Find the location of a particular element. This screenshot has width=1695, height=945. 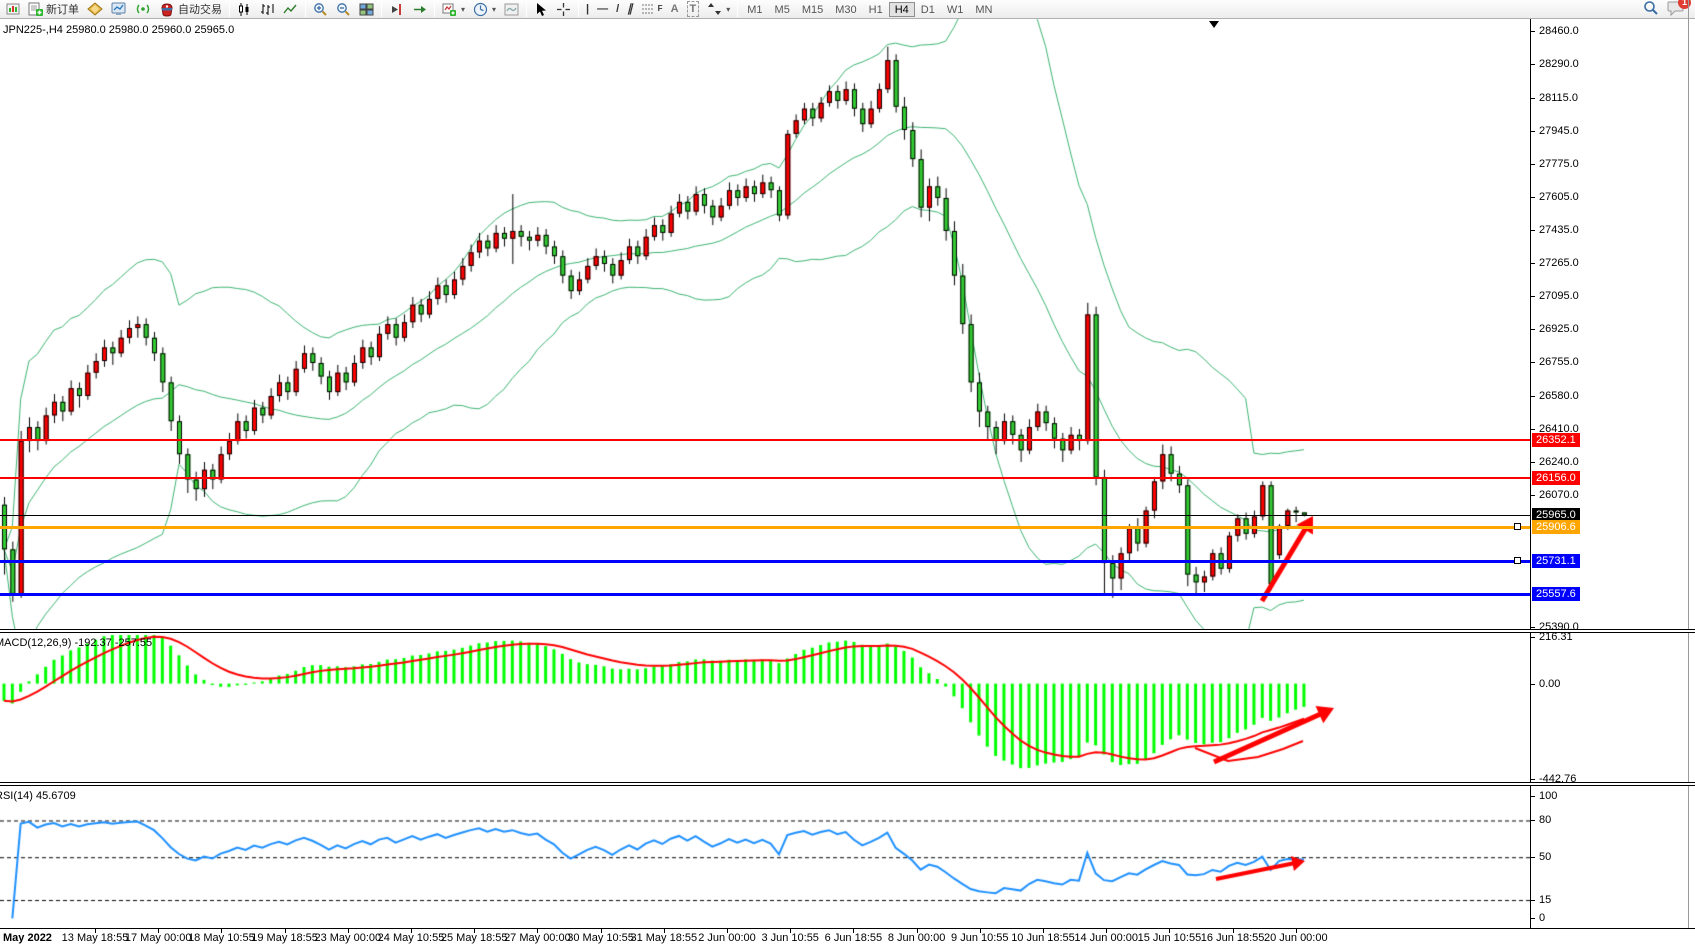

level-price-label: 25906.6 is located at coordinates (1556, 526).